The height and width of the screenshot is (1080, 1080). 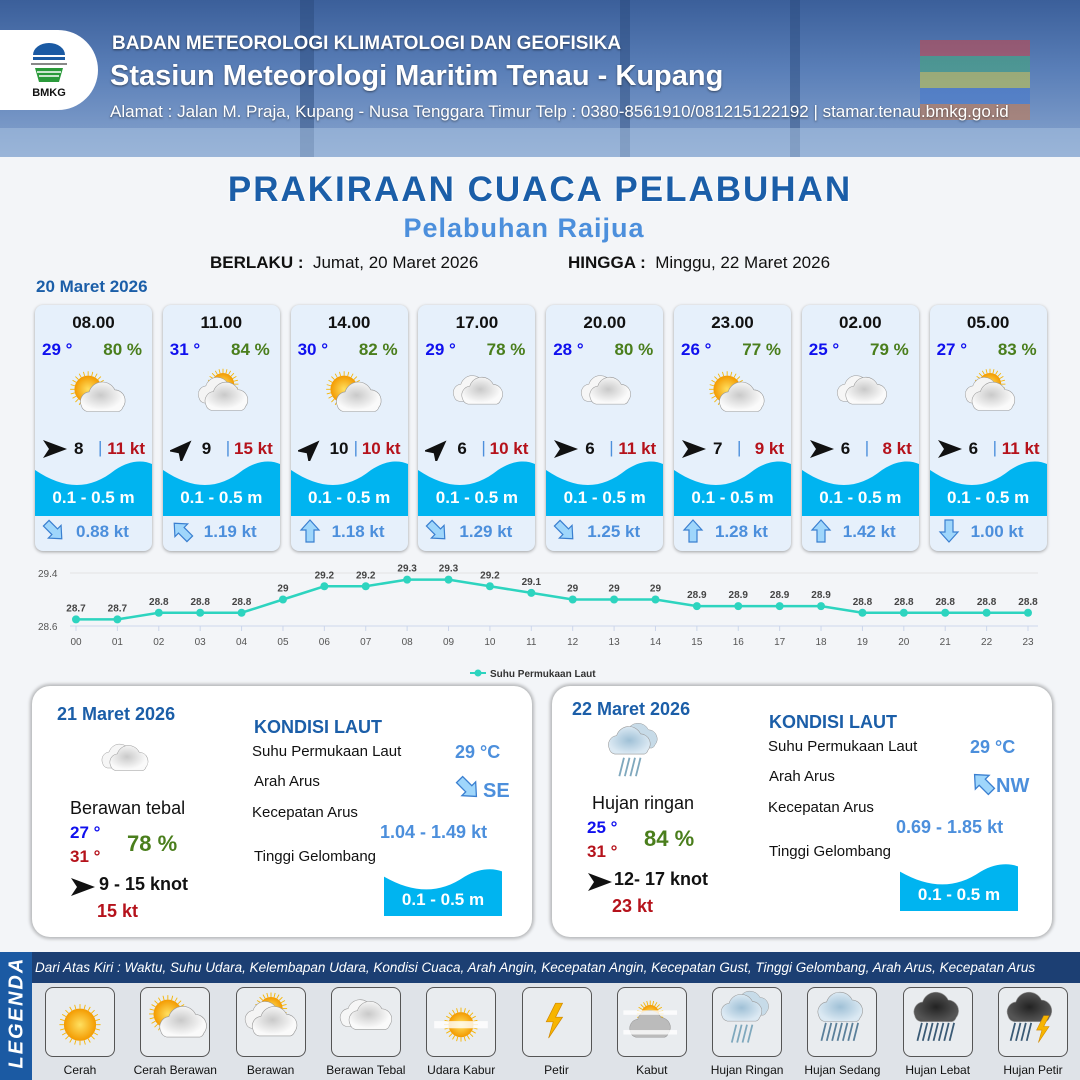 What do you see at coordinates (1017, 349) in the screenshot?
I see `humidity: 83 %` at bounding box center [1017, 349].